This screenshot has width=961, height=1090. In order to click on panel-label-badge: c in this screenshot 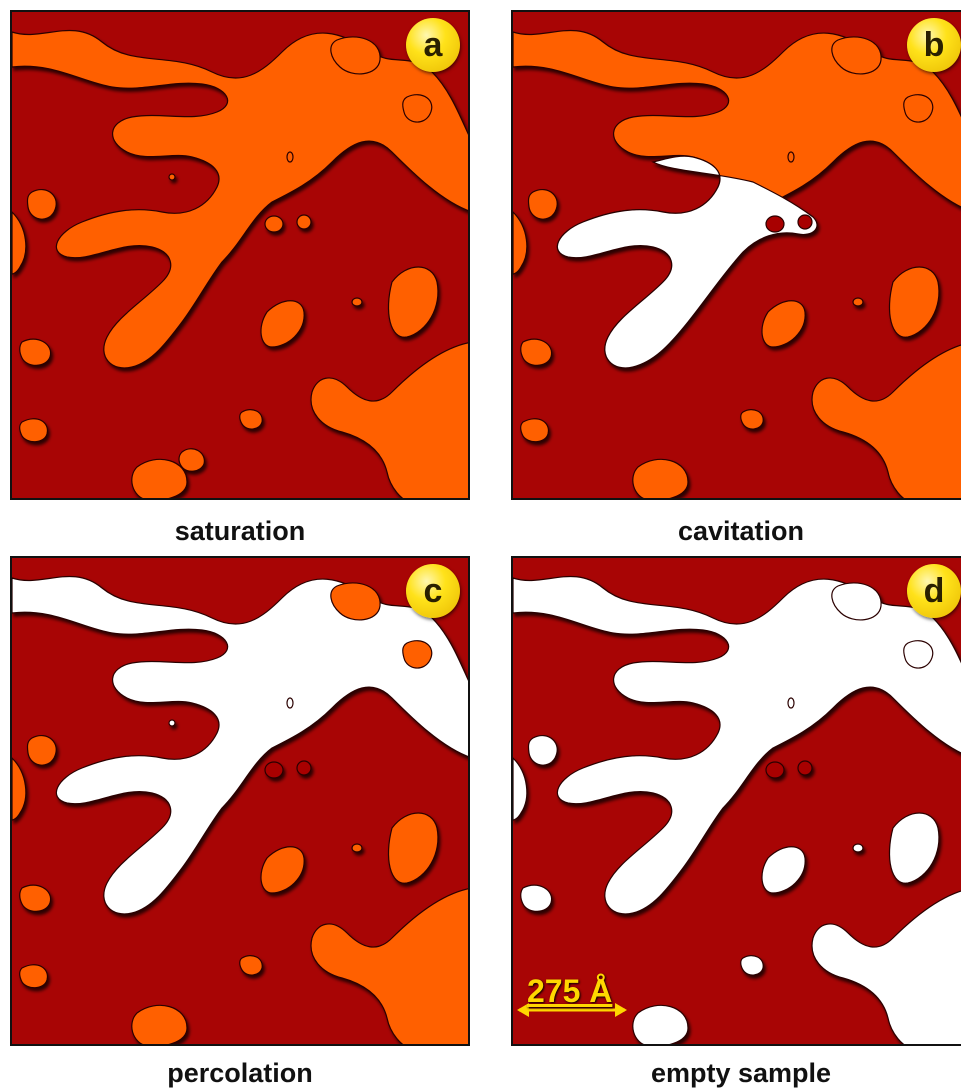, I will do `click(433, 591)`.